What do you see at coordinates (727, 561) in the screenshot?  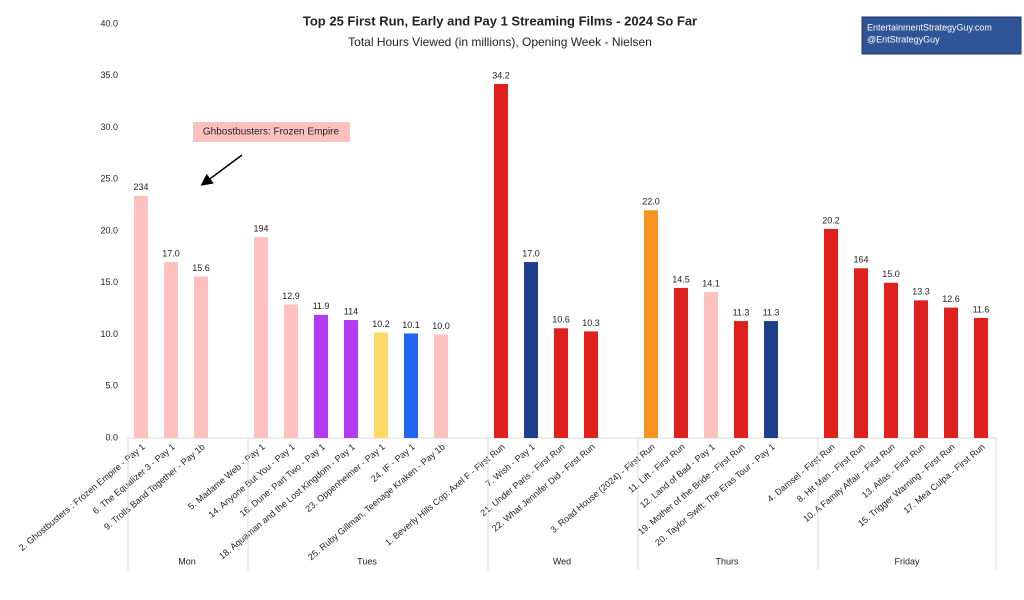 I see `group-label: Thurs` at bounding box center [727, 561].